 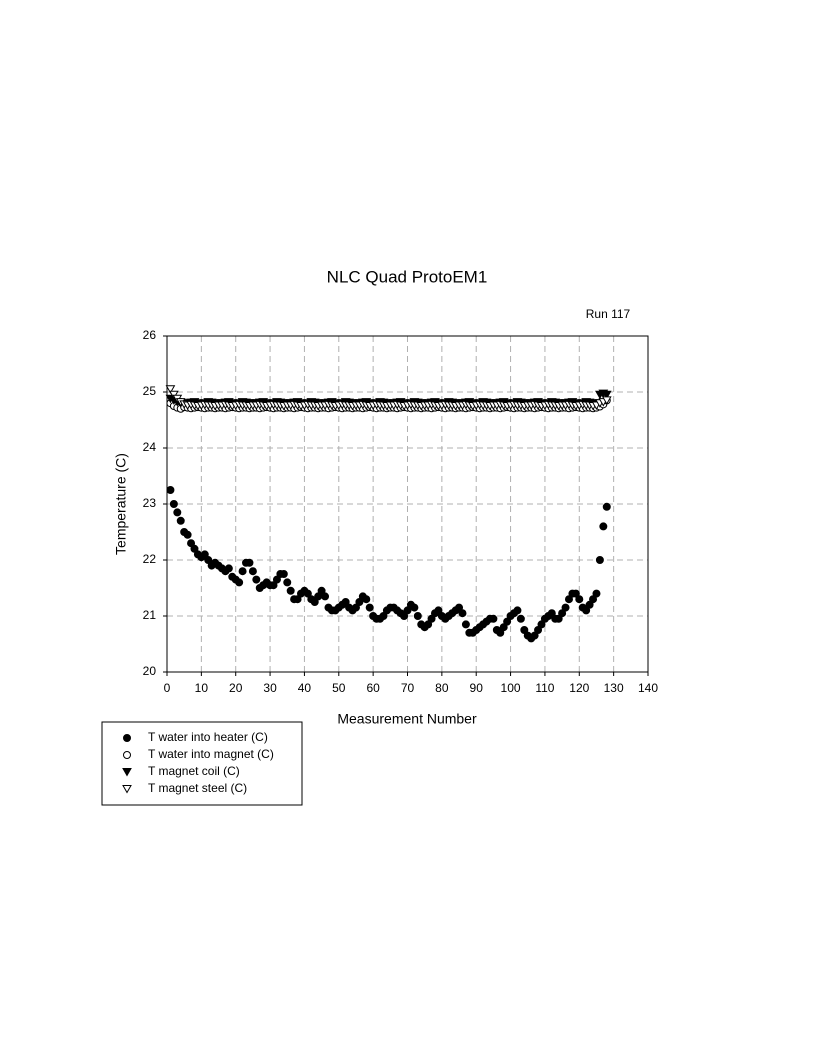 What do you see at coordinates (511, 688) in the screenshot?
I see `x-tick-label: 100` at bounding box center [511, 688].